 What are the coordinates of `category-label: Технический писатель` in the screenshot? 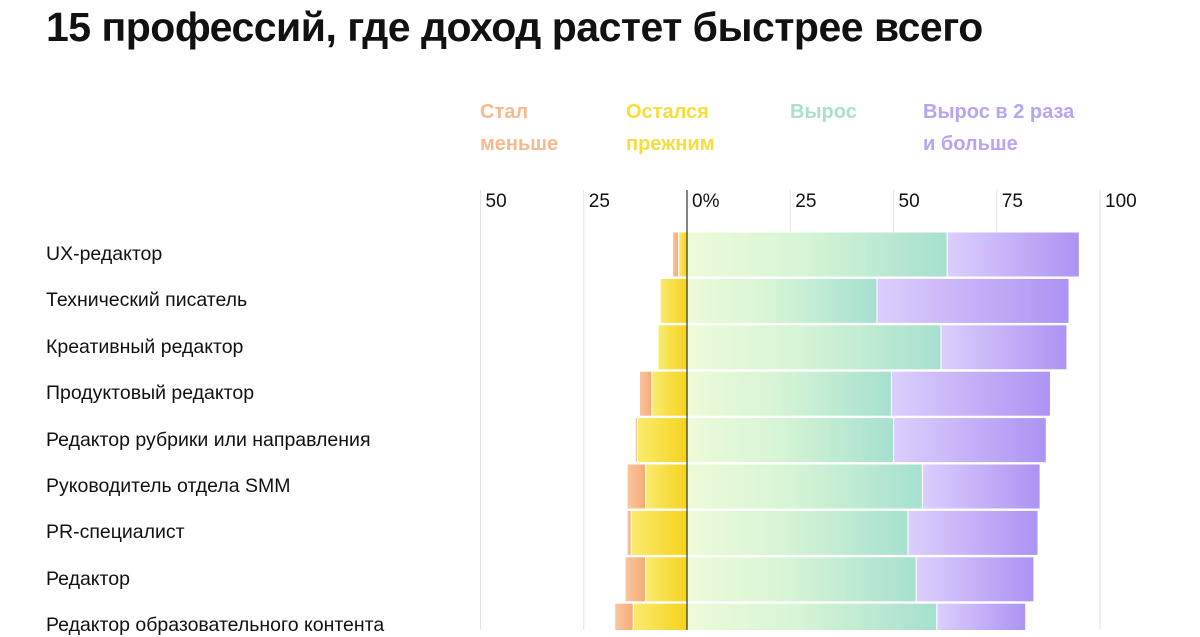 It's located at (147, 300).